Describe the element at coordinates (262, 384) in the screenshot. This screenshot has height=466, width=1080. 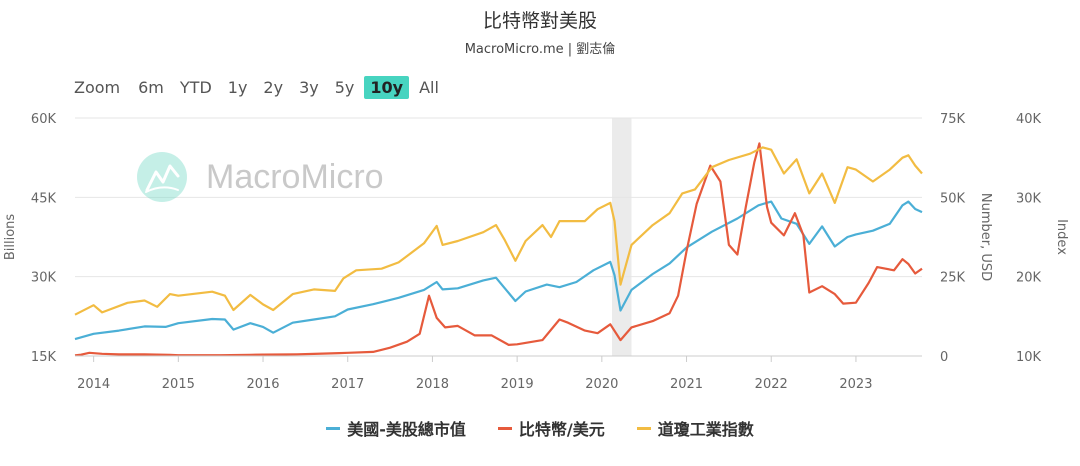
I see `x-tick-label: 2016` at that location.